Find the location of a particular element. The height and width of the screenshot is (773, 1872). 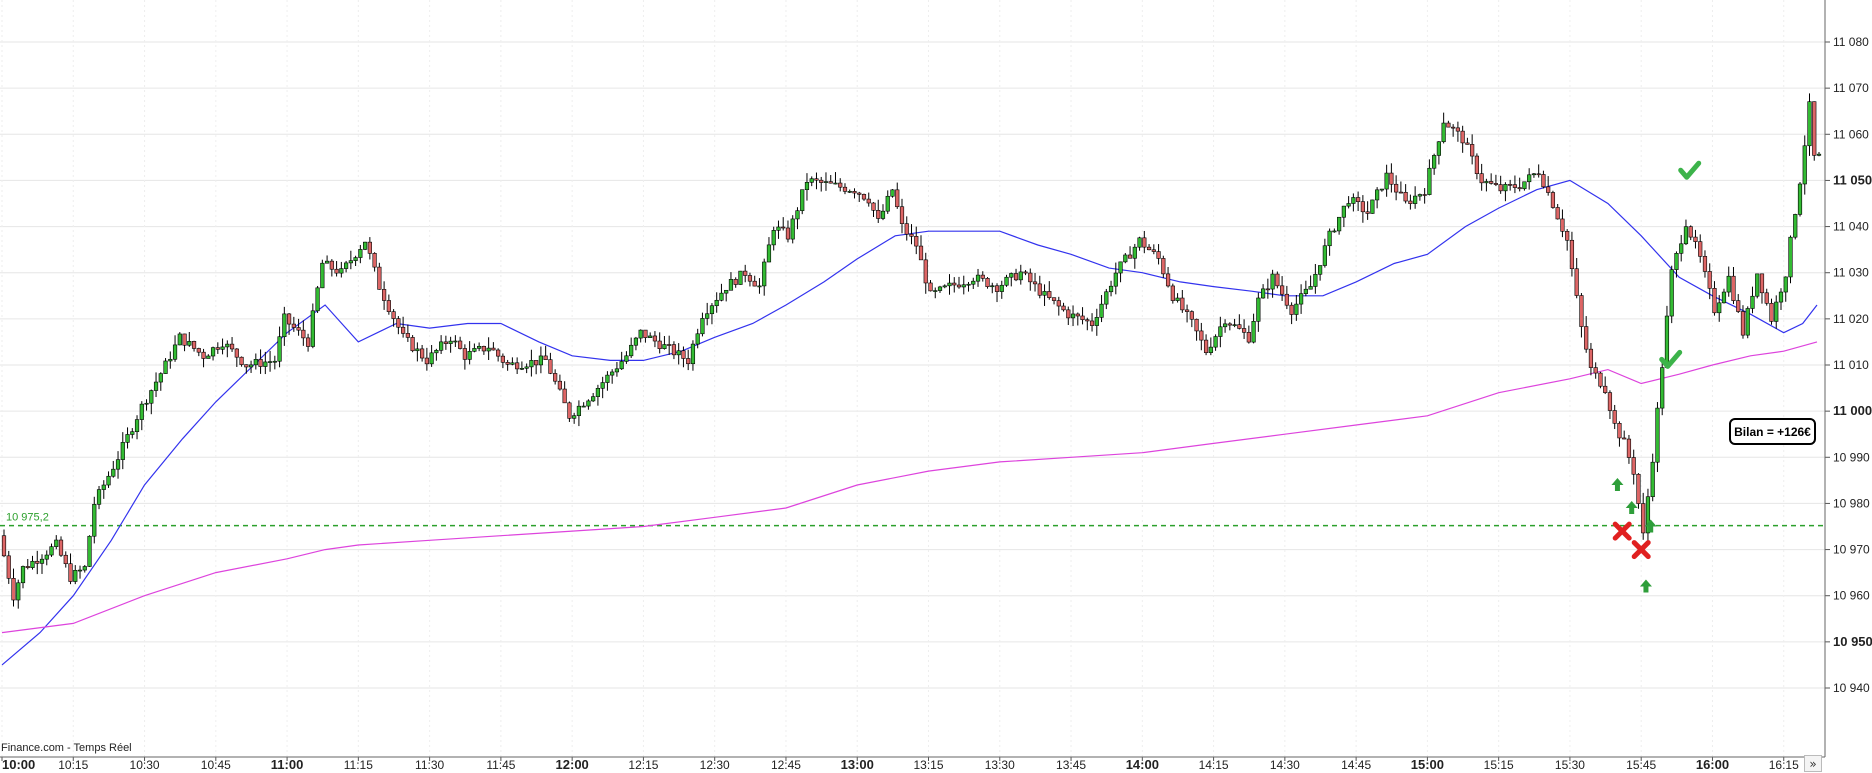

x-tick-label: 12:15 is located at coordinates (643, 765).